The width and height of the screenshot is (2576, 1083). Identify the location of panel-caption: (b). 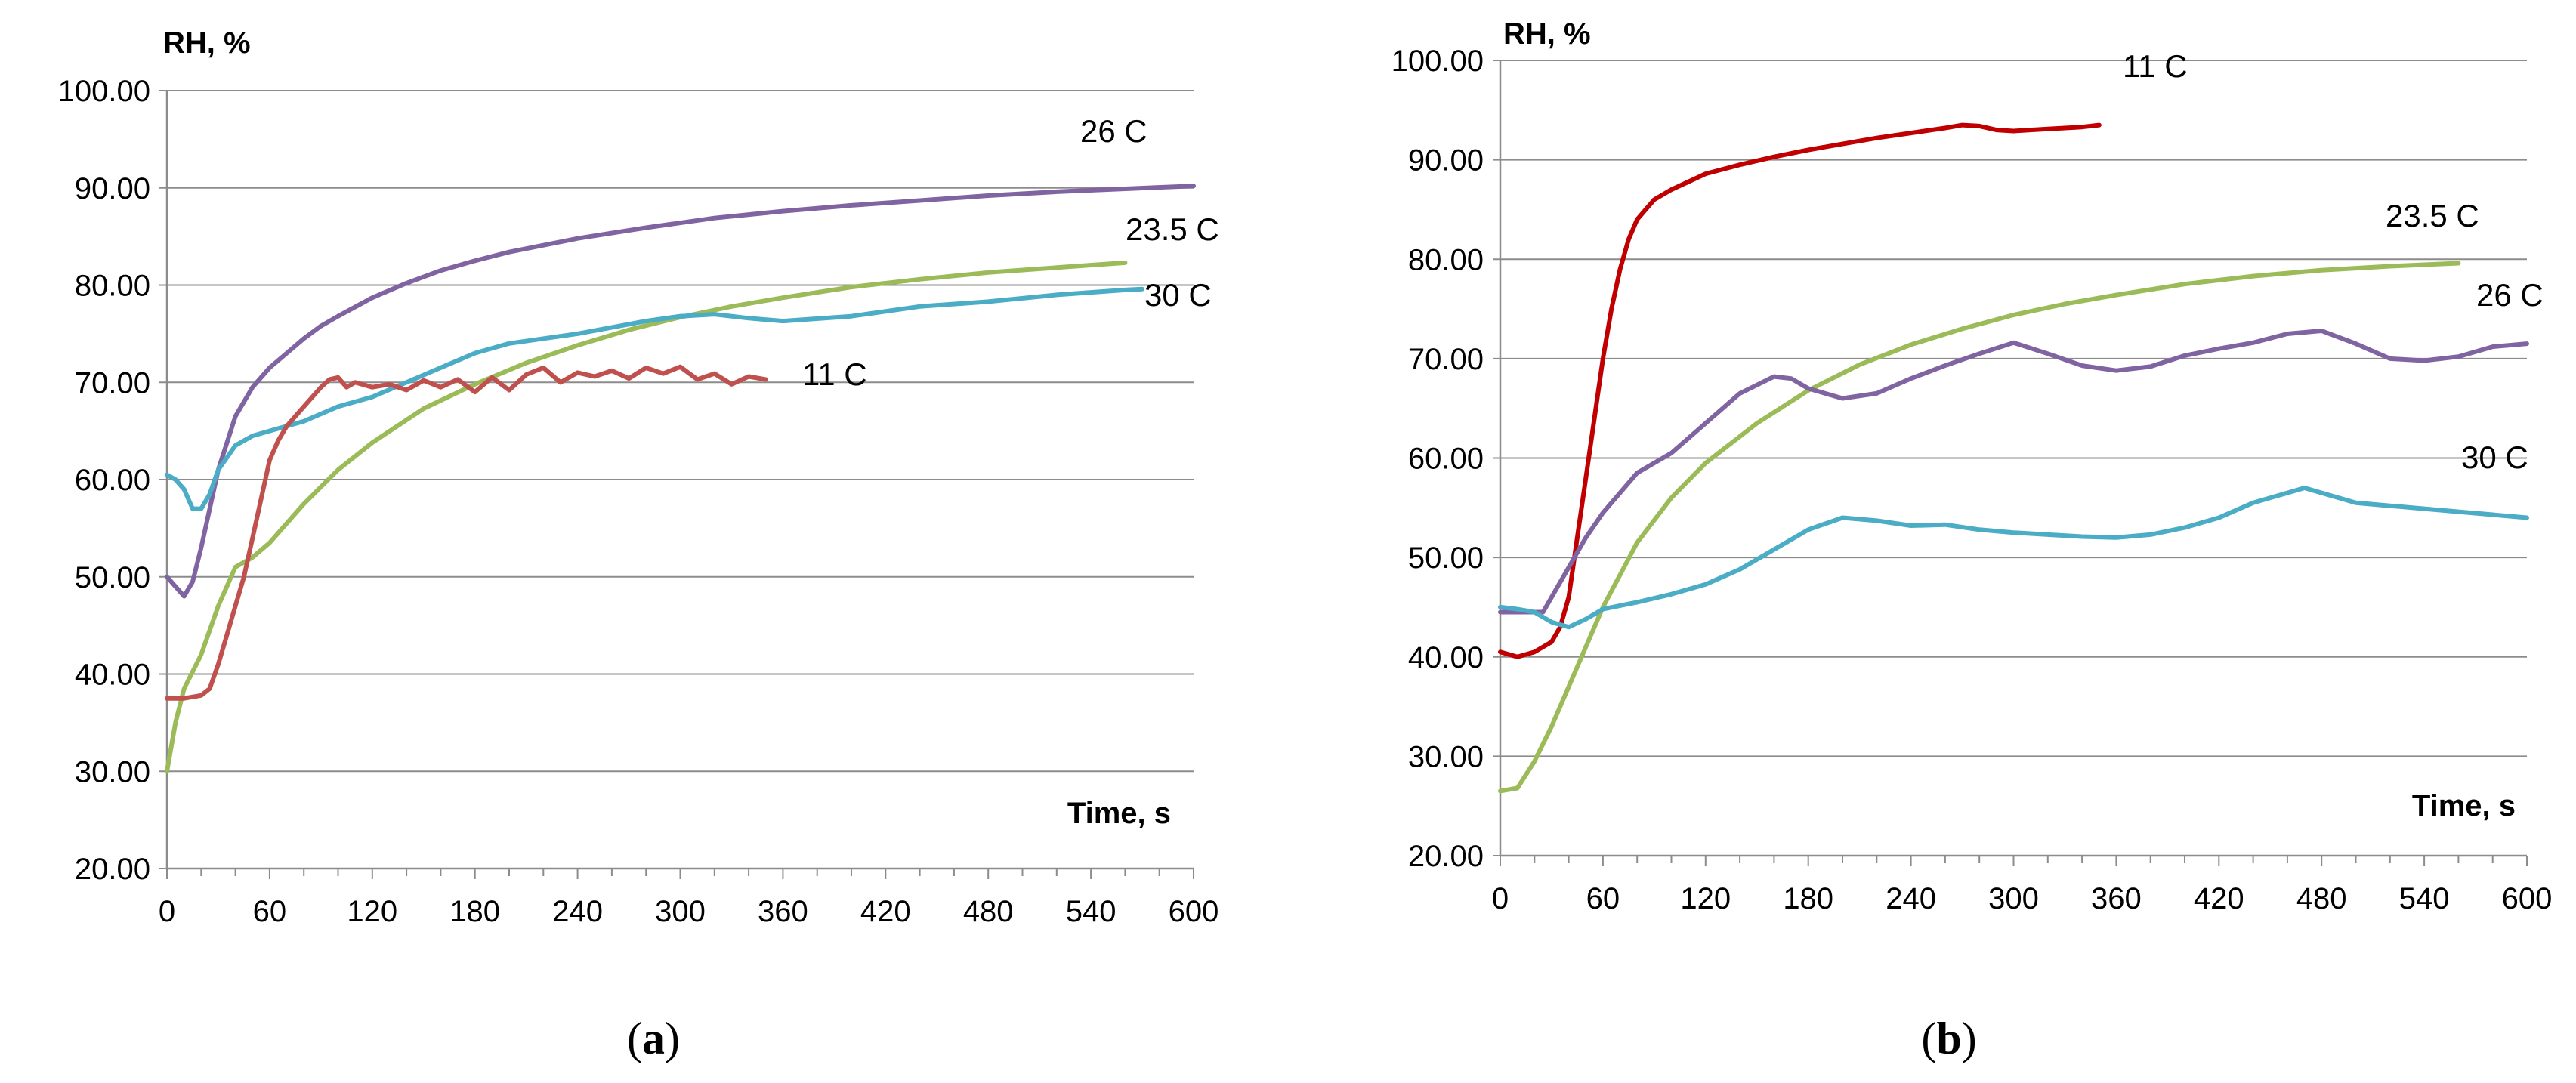
(1948, 1038).